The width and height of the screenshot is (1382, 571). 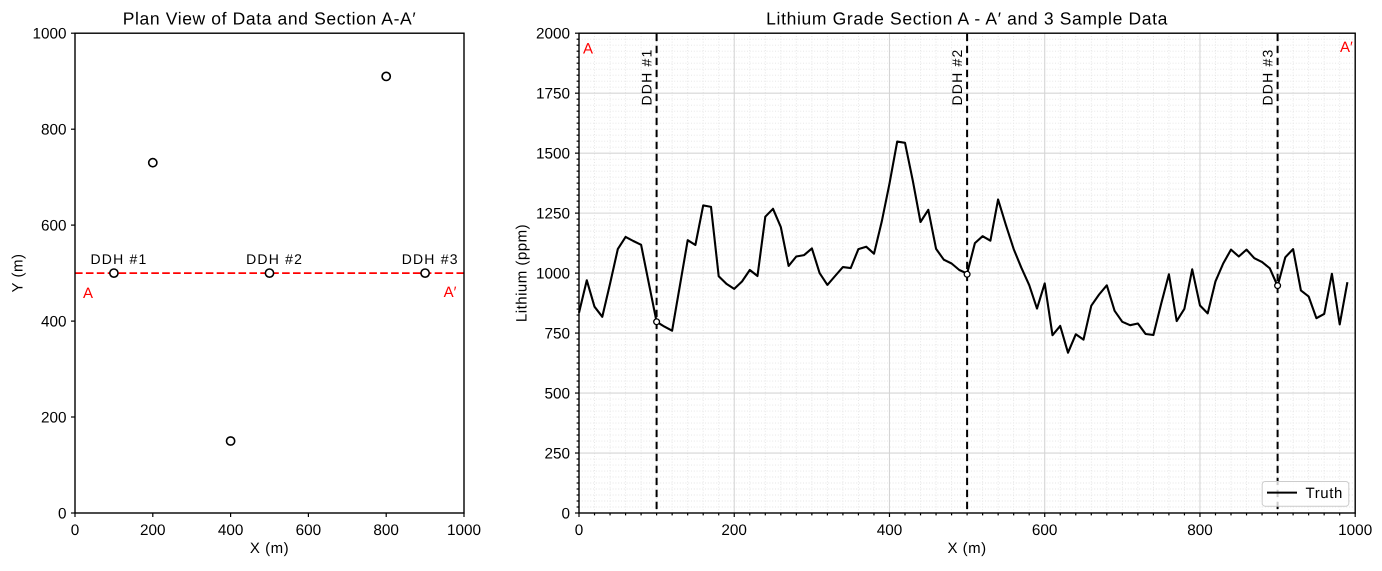 I want to click on svg-text: Y (m), so click(x=18, y=273).